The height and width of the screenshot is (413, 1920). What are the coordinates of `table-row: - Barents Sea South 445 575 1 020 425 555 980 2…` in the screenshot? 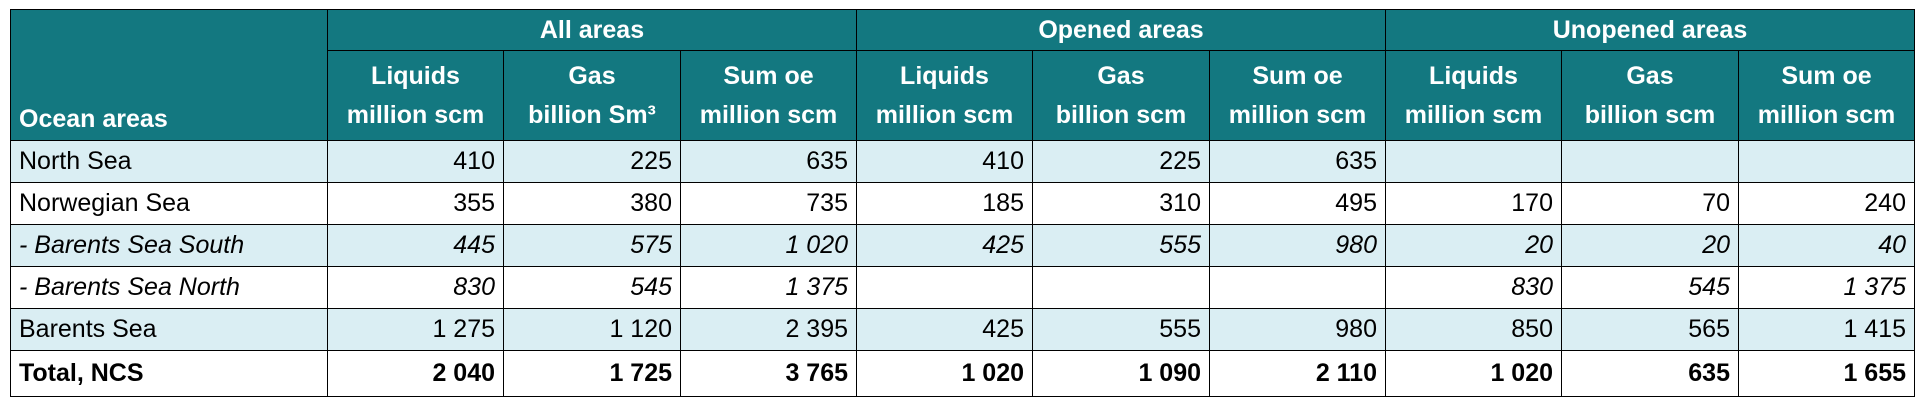 It's located at (962, 245).